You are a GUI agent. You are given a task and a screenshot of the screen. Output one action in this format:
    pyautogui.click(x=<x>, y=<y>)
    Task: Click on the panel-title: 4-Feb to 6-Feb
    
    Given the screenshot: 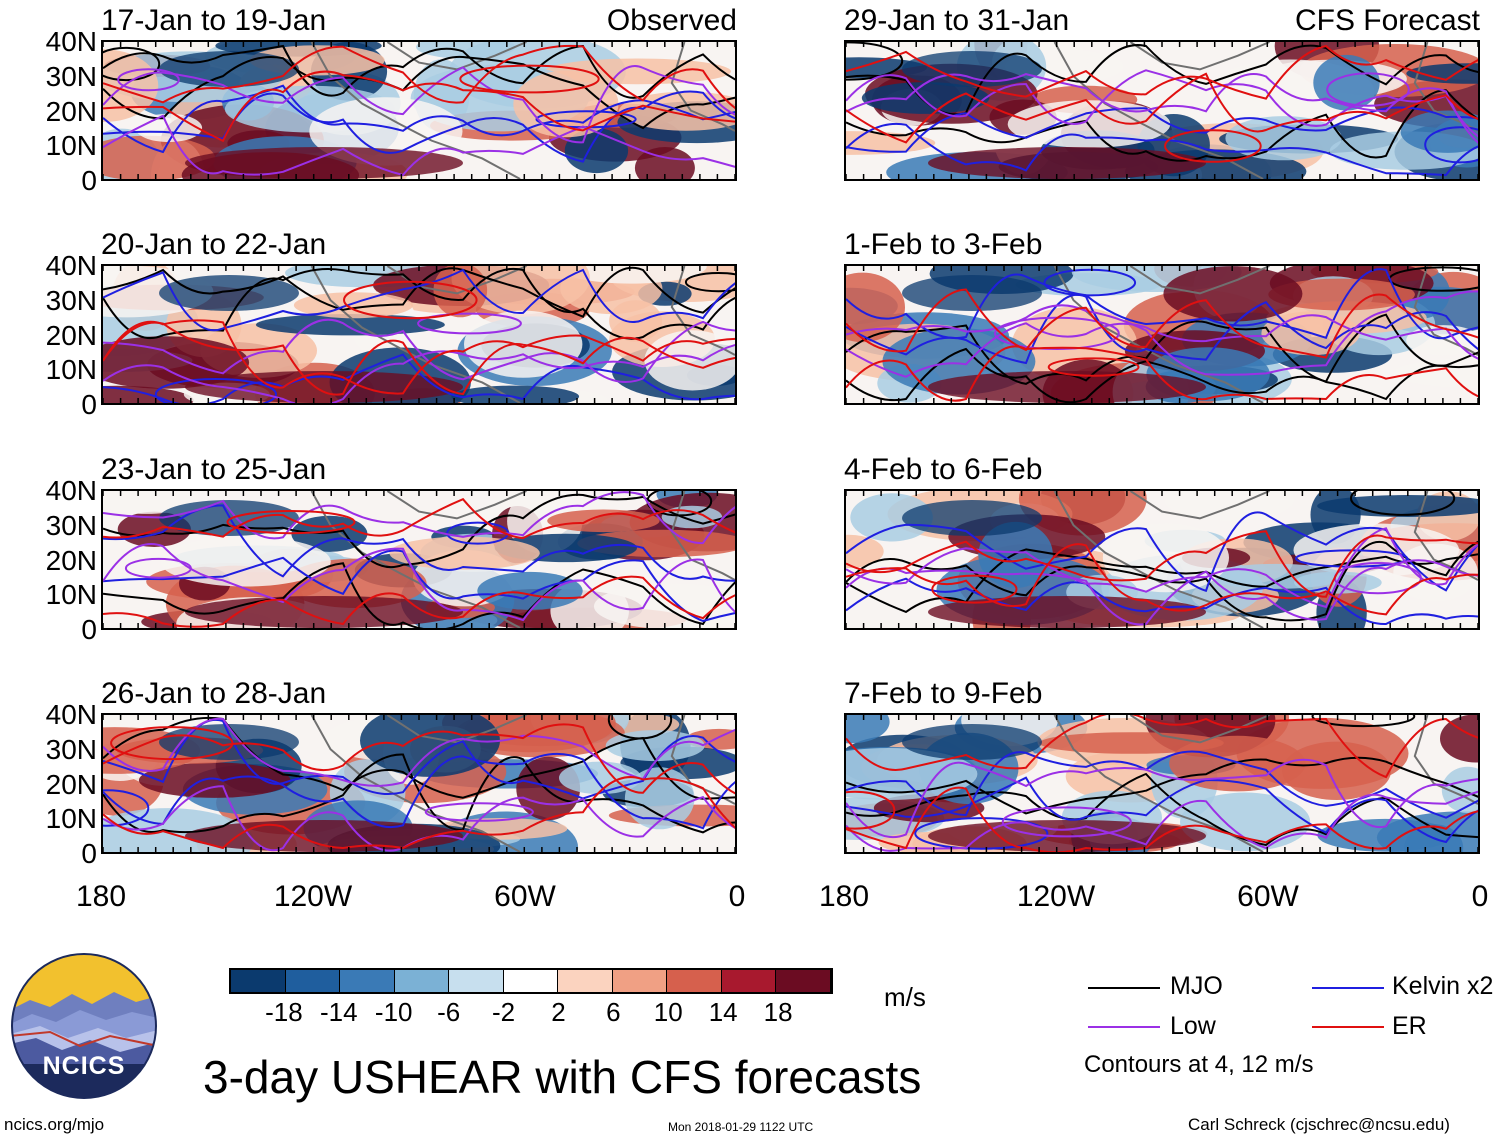 What is the action you would take?
    pyautogui.click(x=943, y=469)
    